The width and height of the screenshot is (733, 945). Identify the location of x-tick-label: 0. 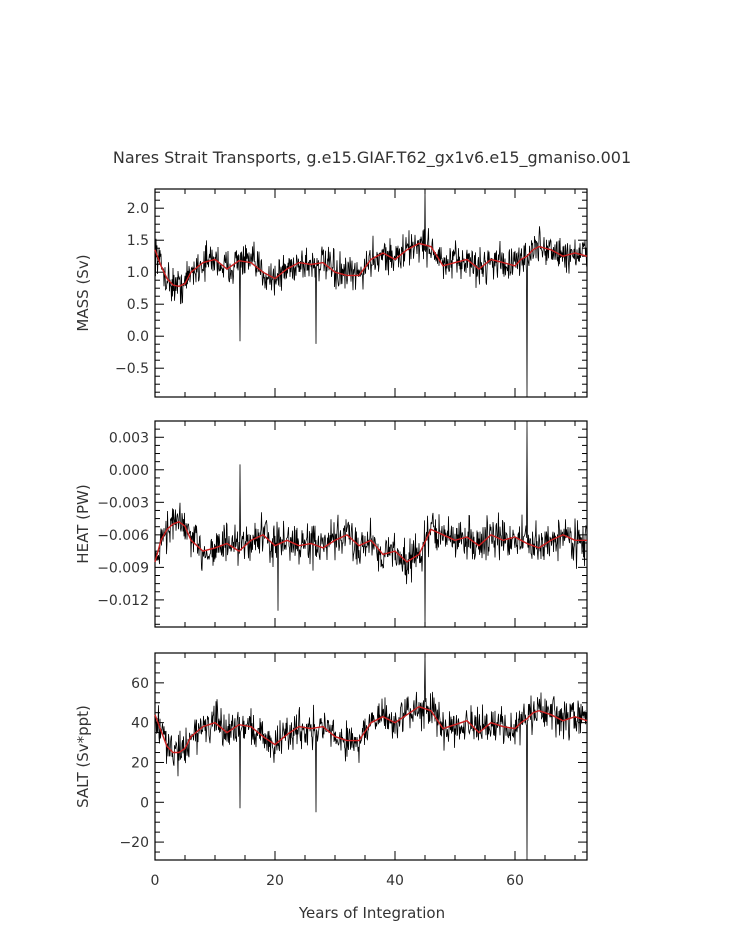
(155, 881).